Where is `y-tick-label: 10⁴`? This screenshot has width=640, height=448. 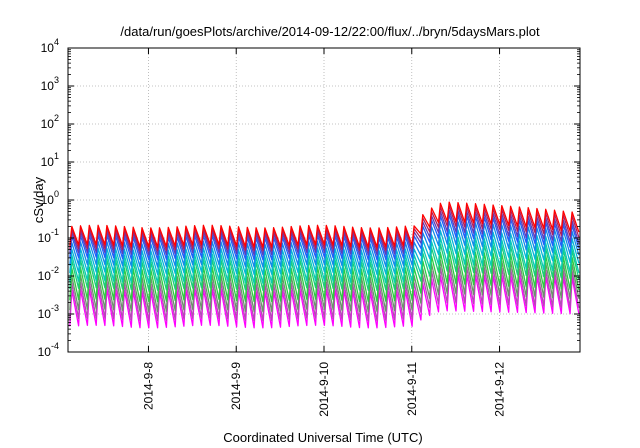 y-tick-label: 10⁴ is located at coordinates (50, 46).